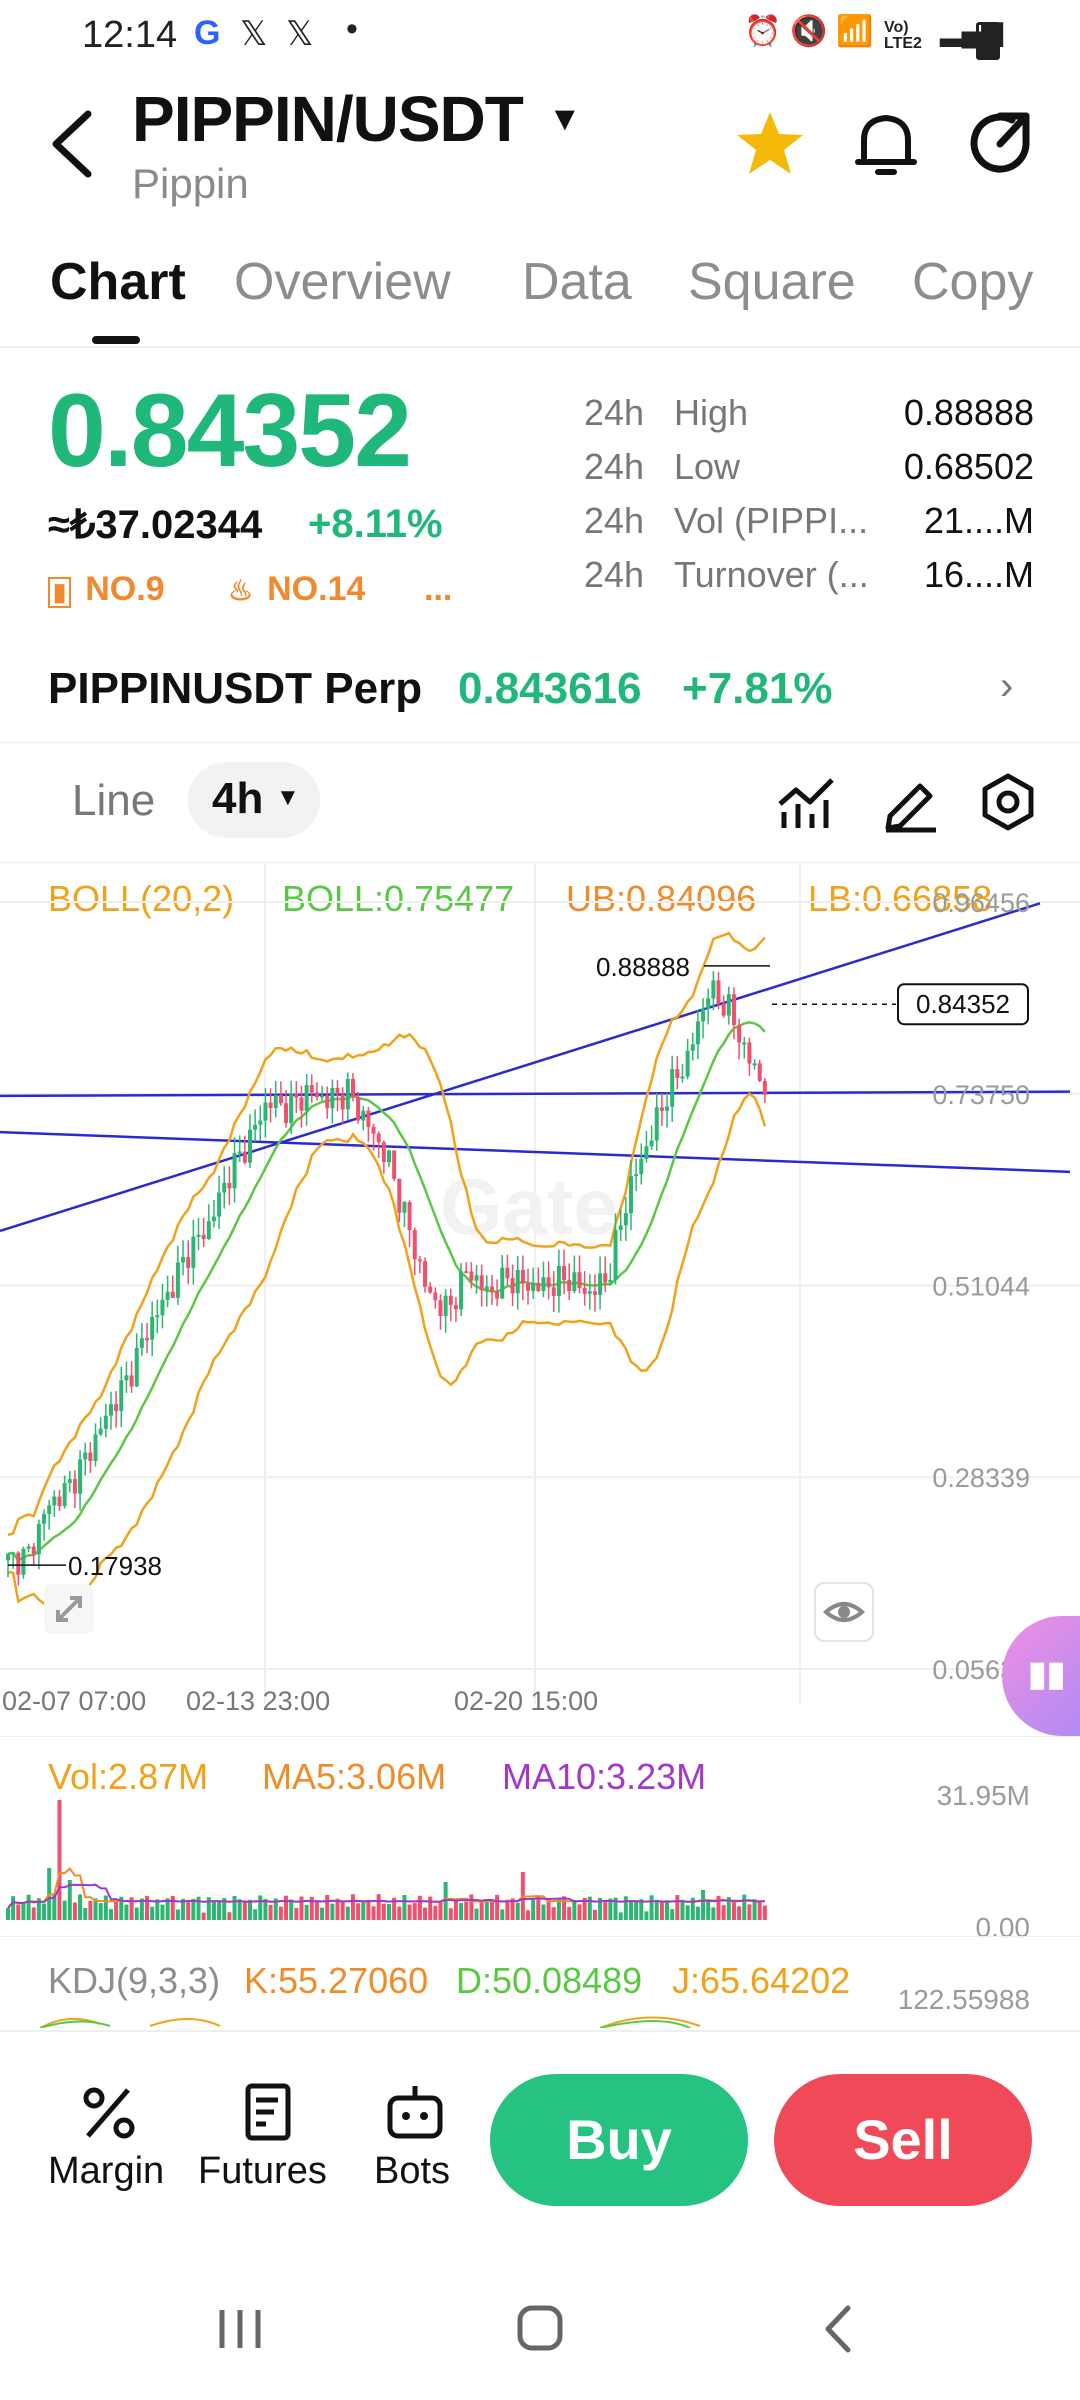 The width and height of the screenshot is (1080, 2400). What do you see at coordinates (565, 119) in the screenshot?
I see `pair-dropdown-icon: ▼` at bounding box center [565, 119].